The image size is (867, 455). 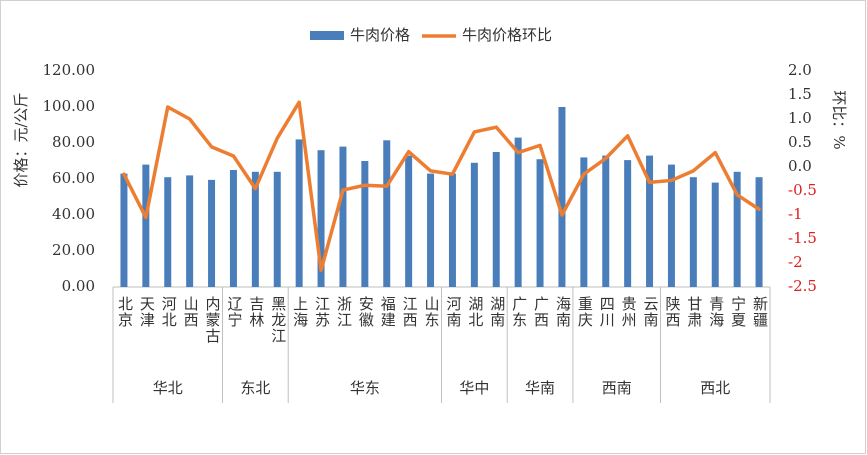 What do you see at coordinates (300, 312) in the screenshot?
I see `x-tick-label: 上海` at bounding box center [300, 312].